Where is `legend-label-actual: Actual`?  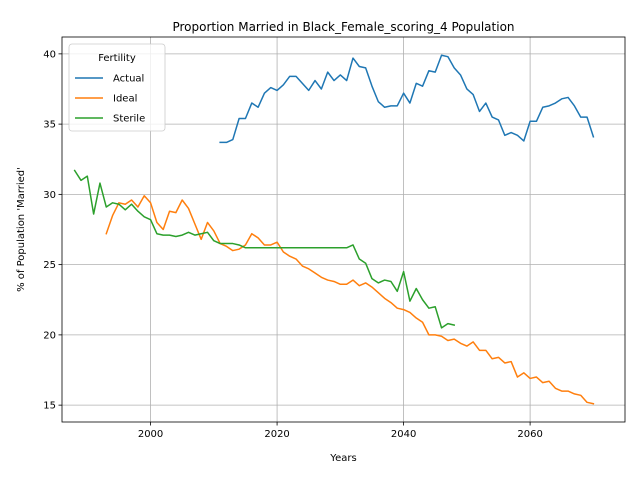
legend-label-actual: Actual is located at coordinates (128, 79).